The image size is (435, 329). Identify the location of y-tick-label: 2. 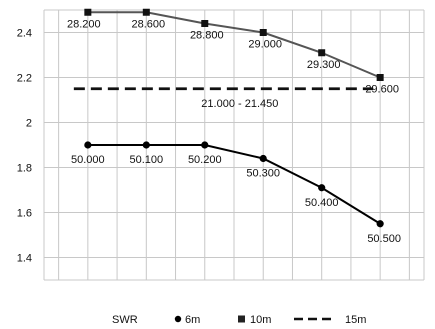
(29, 124).